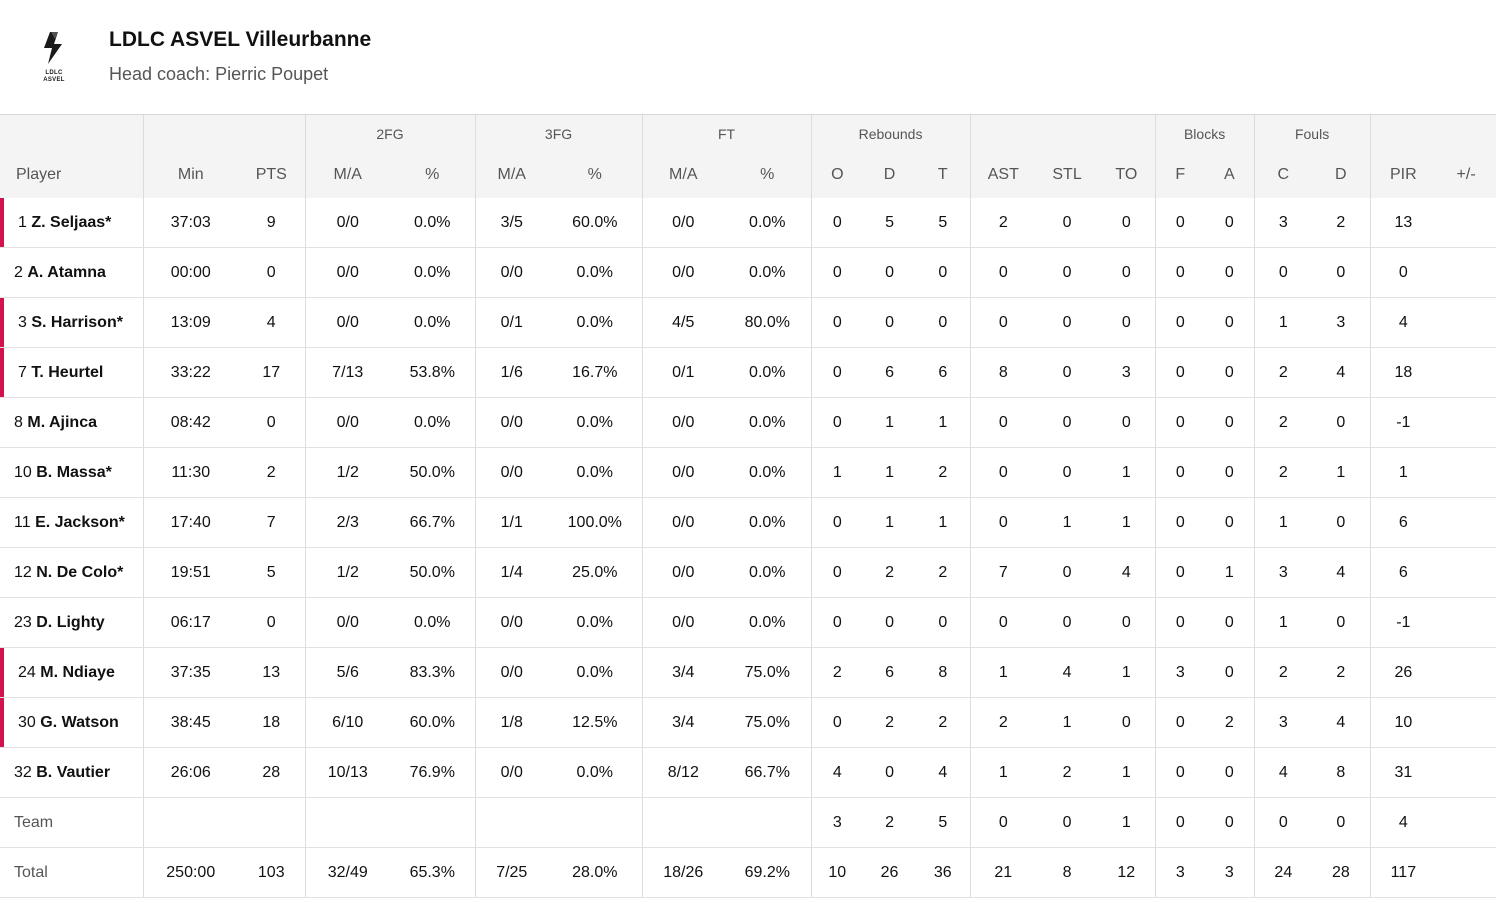 The image size is (1496, 898). Describe the element at coordinates (271, 322) in the screenshot. I see `cell-pts: 4` at that location.